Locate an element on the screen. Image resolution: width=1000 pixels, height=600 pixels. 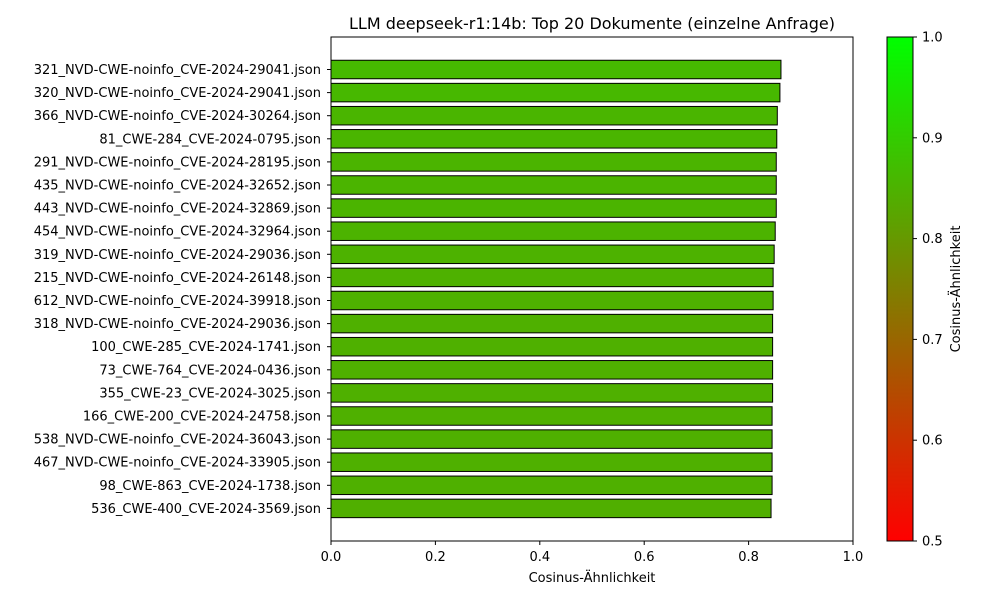
y-tick-label: 166_CWE-200_CVE-2024-24758.json is located at coordinates (202, 417).